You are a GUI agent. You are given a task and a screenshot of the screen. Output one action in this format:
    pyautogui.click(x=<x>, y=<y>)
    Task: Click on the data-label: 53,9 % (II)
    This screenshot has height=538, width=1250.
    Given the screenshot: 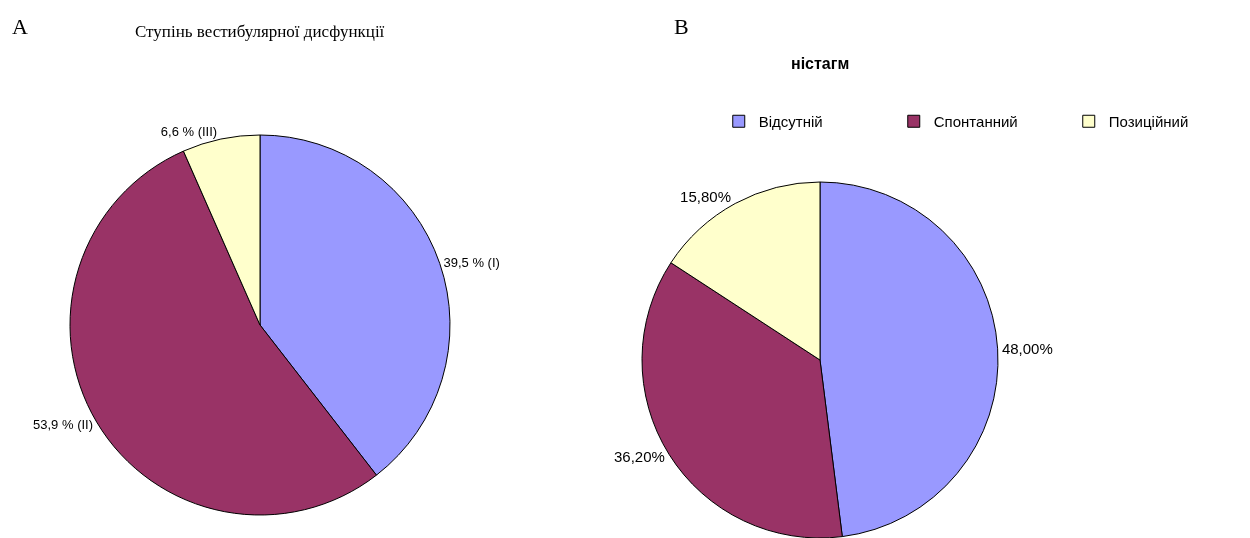 What is the action you would take?
    pyautogui.click(x=63, y=424)
    